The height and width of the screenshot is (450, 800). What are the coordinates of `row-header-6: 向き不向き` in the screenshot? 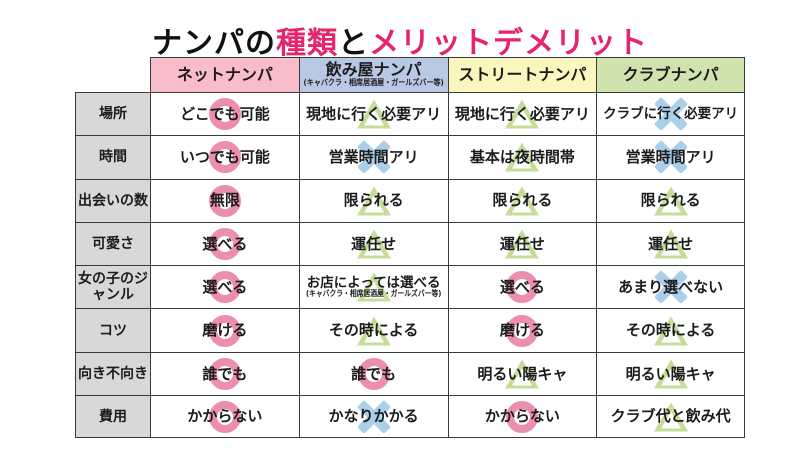 It's located at (112, 373).